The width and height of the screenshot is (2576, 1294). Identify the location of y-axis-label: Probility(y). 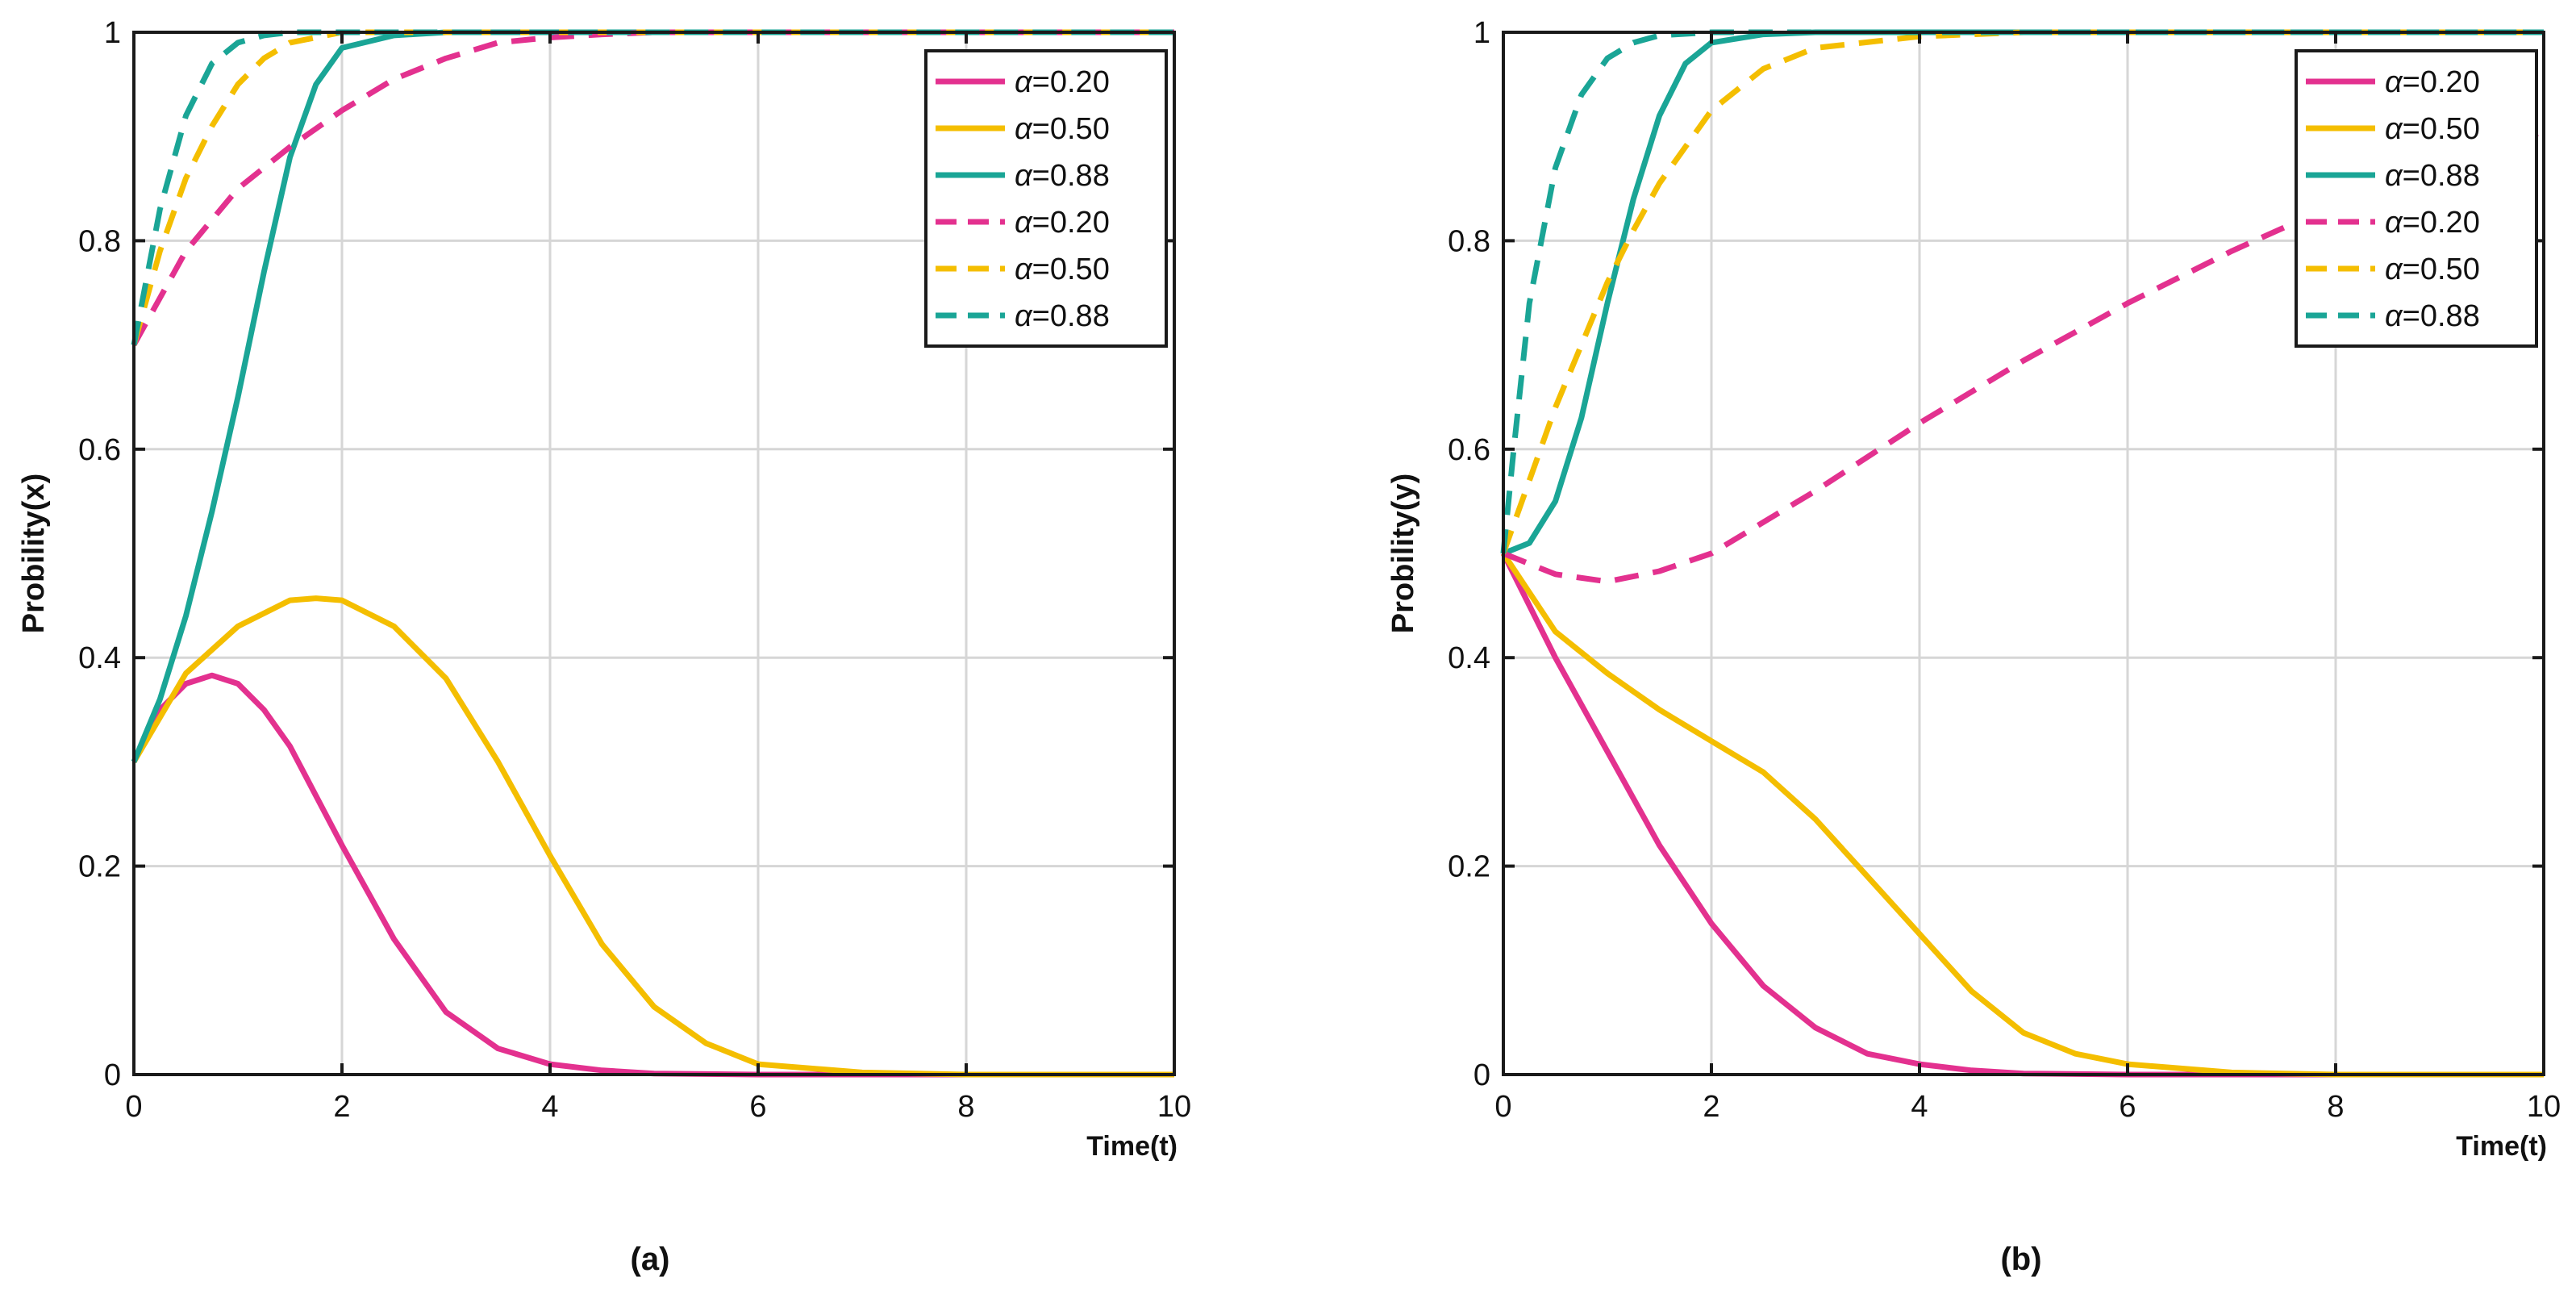
(1403, 553).